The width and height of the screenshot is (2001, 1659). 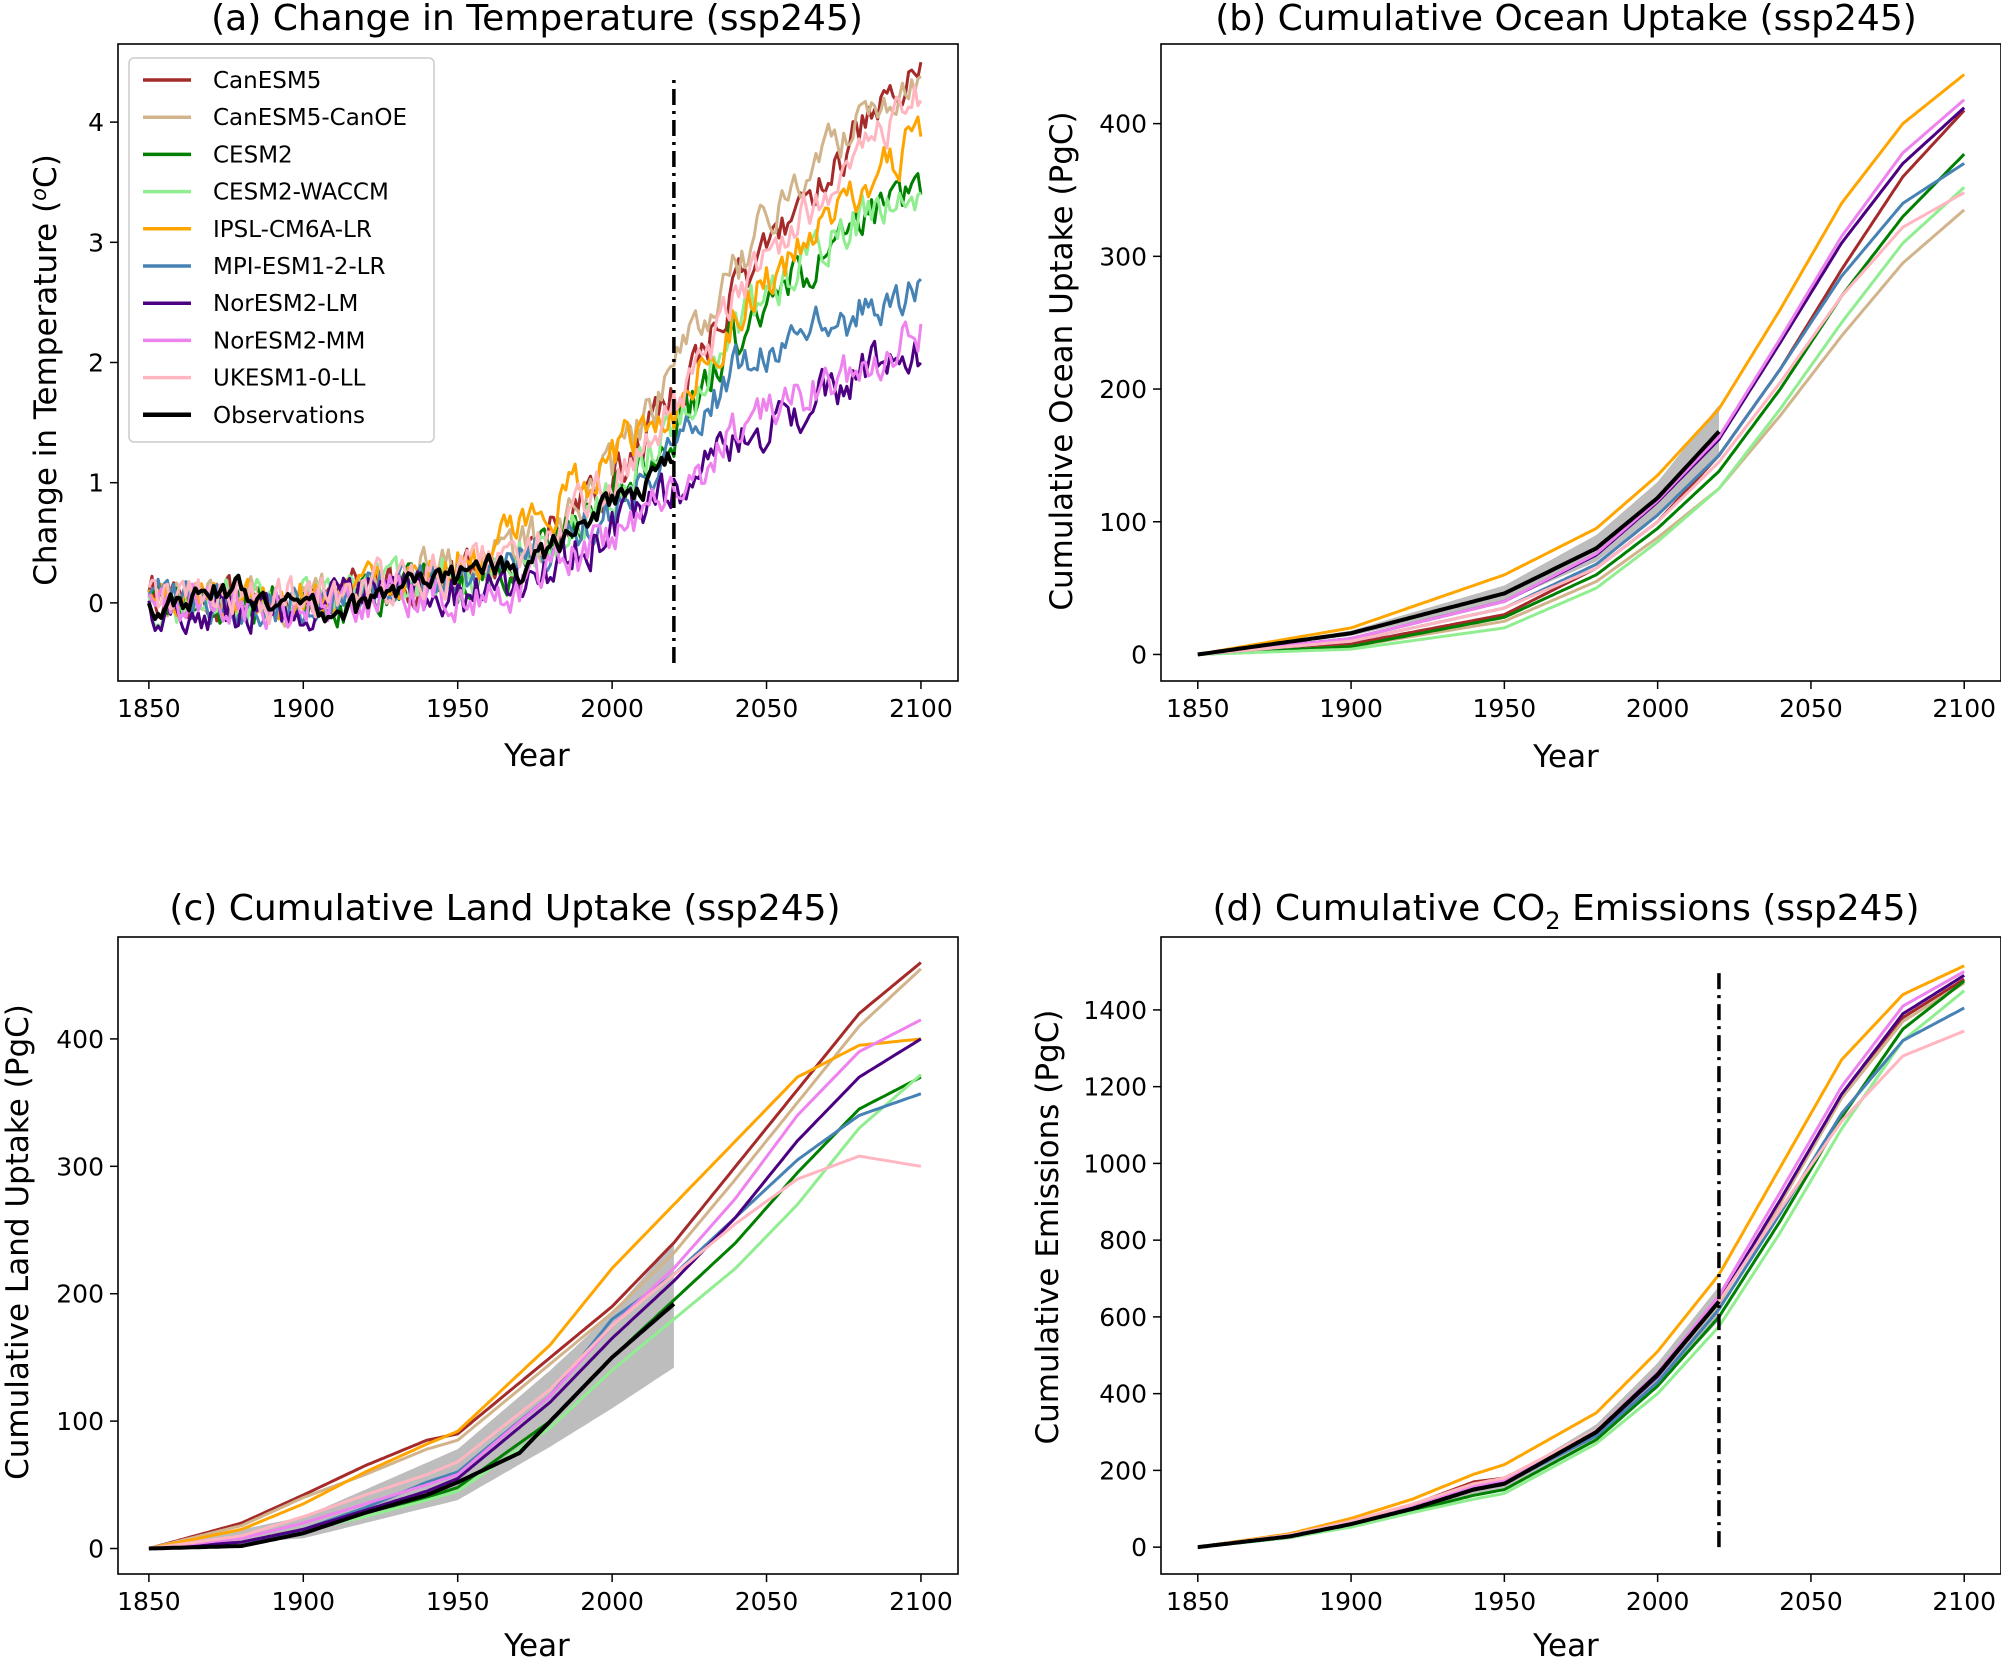 I want to click on panel-d-series-cesm2-waccm, so click(x=1581, y=1269).